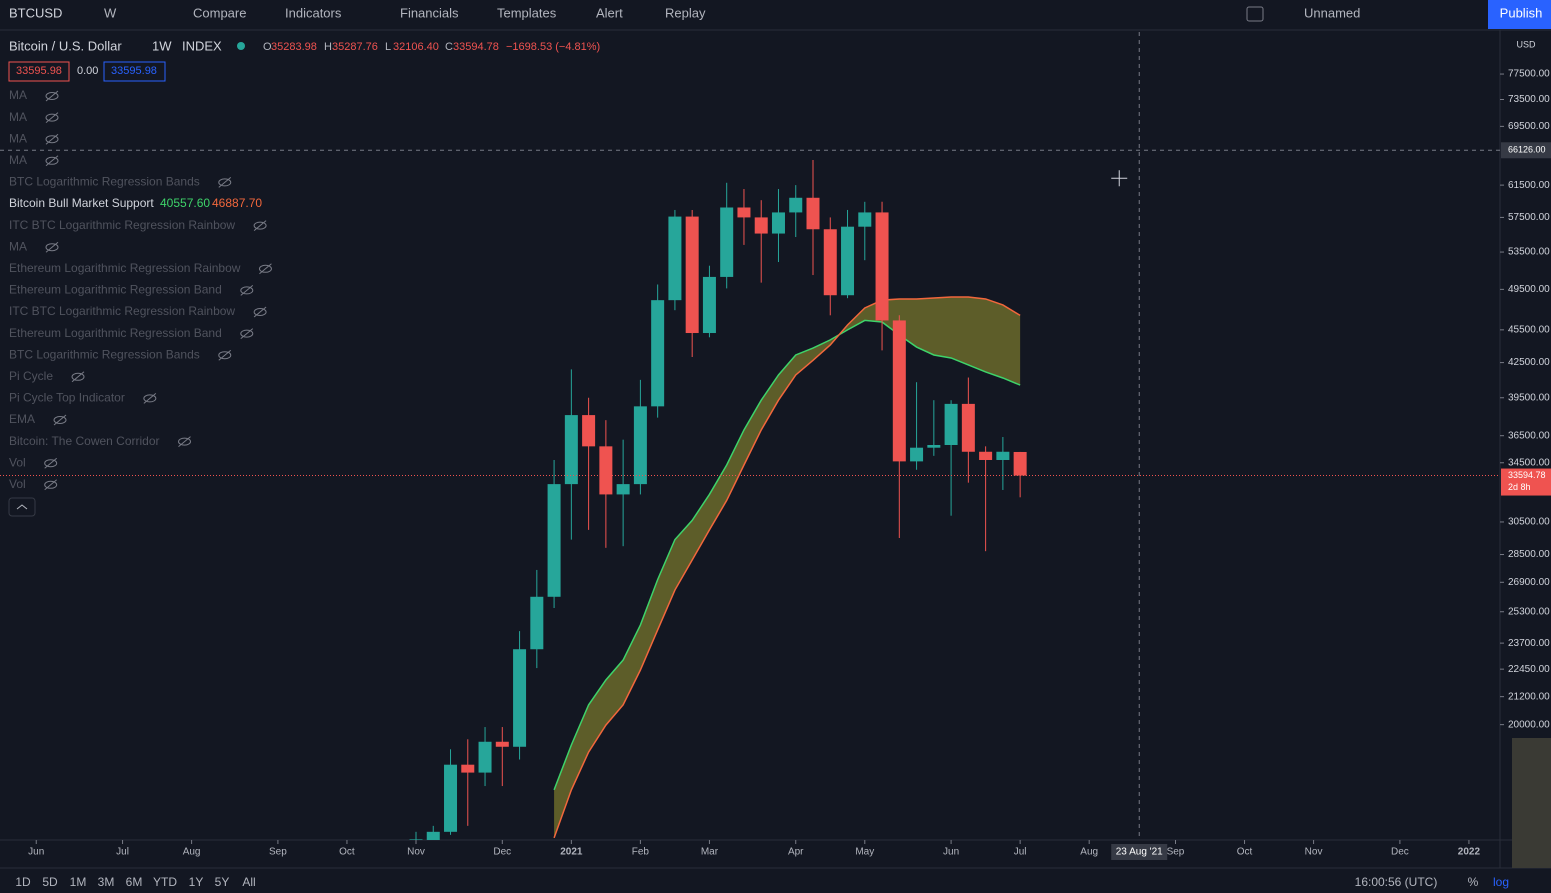 The image size is (1551, 893). Describe the element at coordinates (355, 47) in the screenshot. I see `ohlc-value: 35287.76` at that location.